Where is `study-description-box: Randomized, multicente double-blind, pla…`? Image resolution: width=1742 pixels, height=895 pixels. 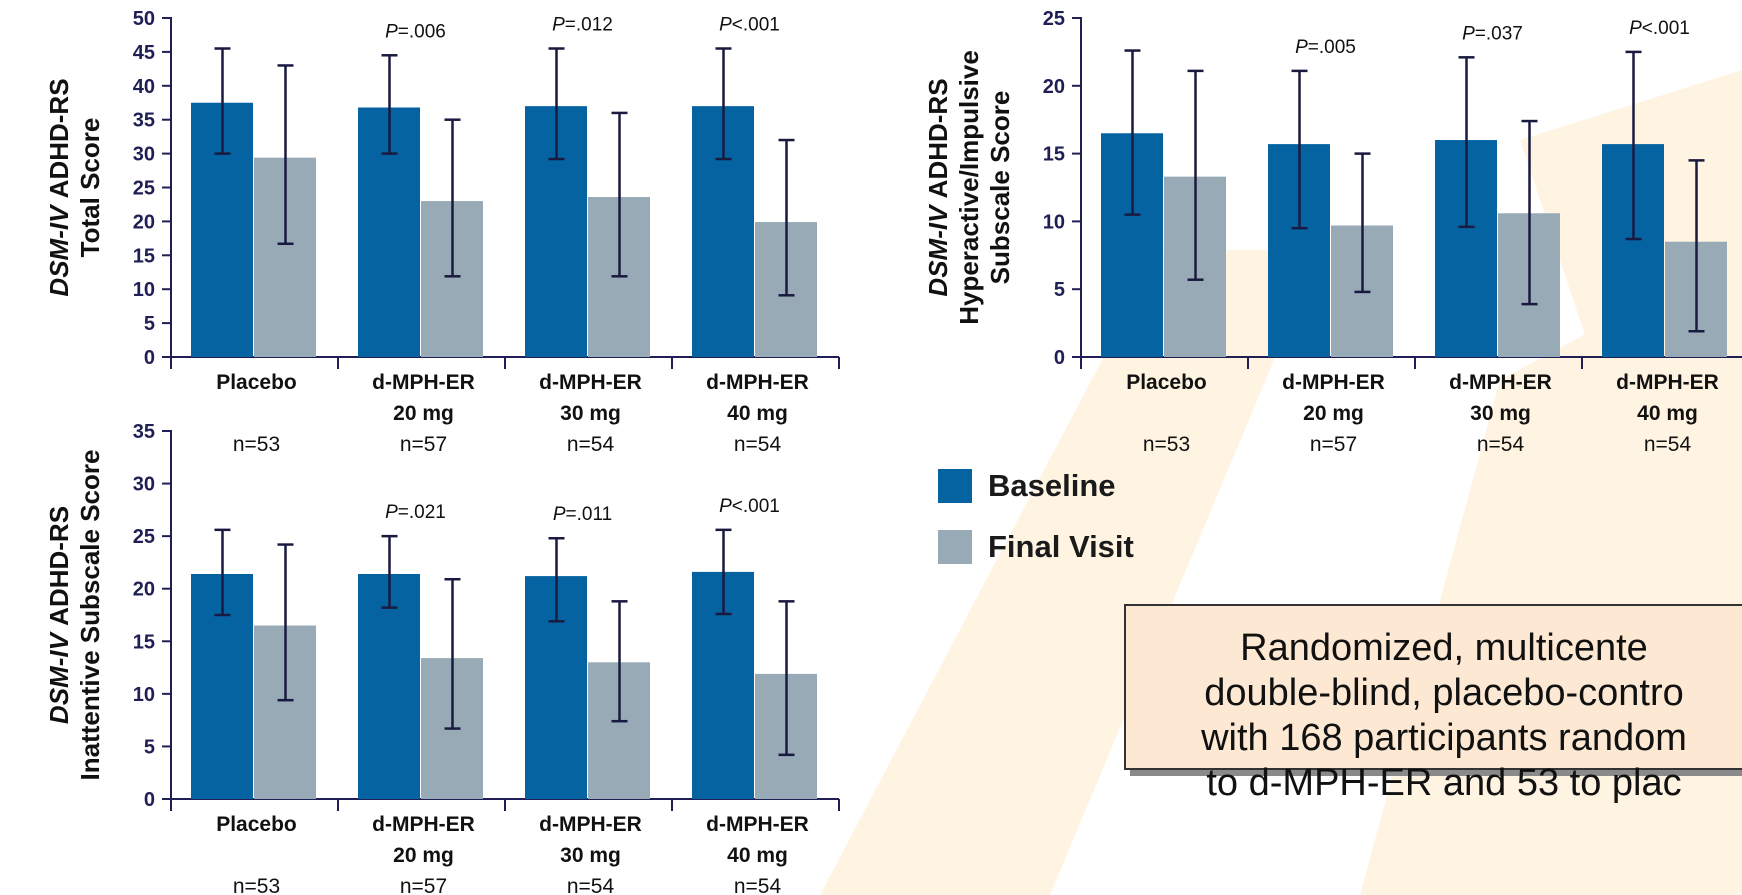
study-description-box: Randomized, multicente double-blind, pla… is located at coordinates (1433, 704).